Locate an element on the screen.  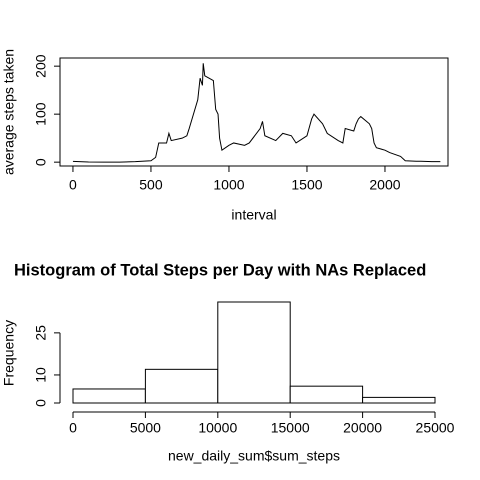
x-axis-label: new_daily_sum$sum_steps is located at coordinates (254, 456).